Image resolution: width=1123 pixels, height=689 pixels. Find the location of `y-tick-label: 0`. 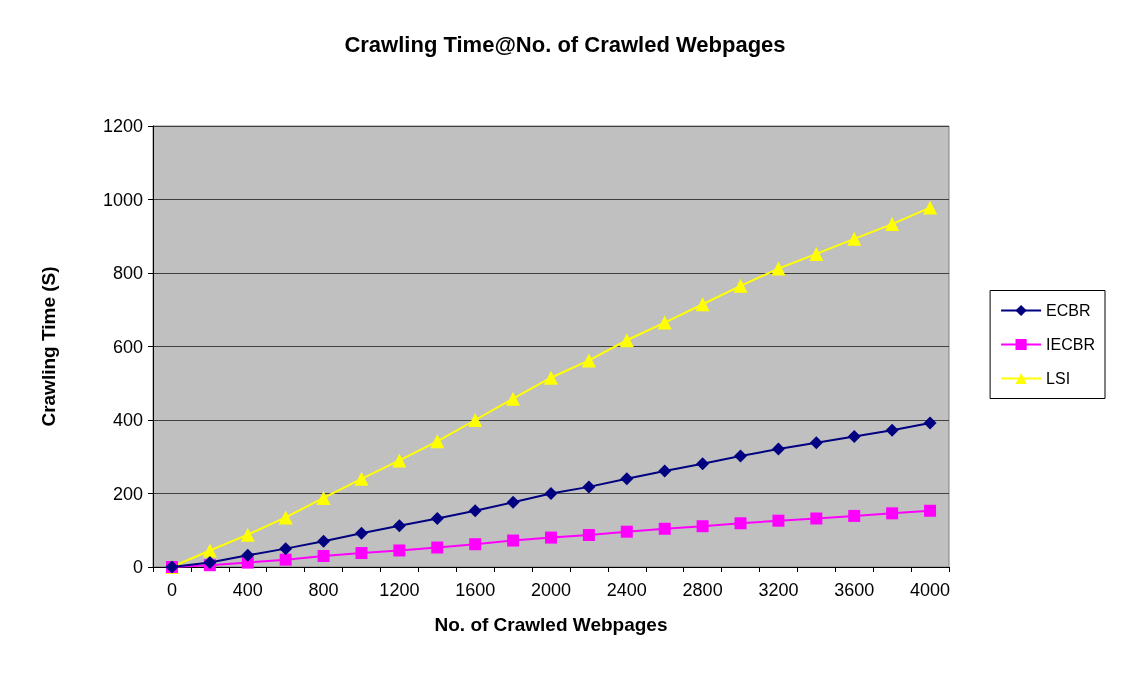

y-tick-label: 0 is located at coordinates (137, 567).